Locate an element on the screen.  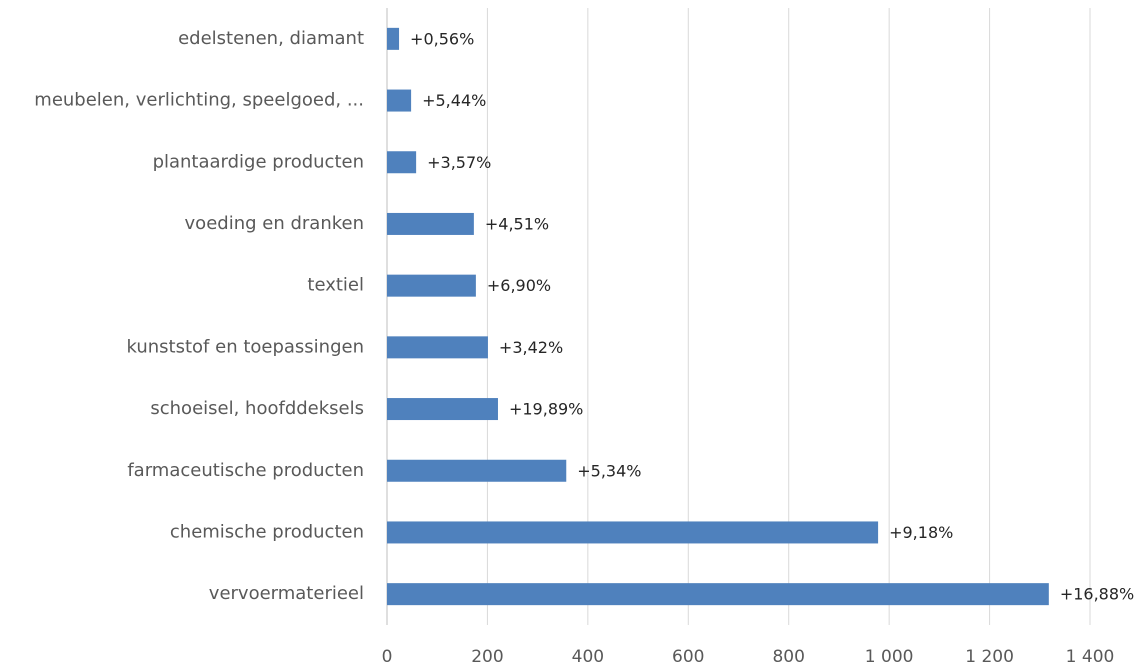
y-tick-label: farmaceutische producten is located at coordinates (245, 470).